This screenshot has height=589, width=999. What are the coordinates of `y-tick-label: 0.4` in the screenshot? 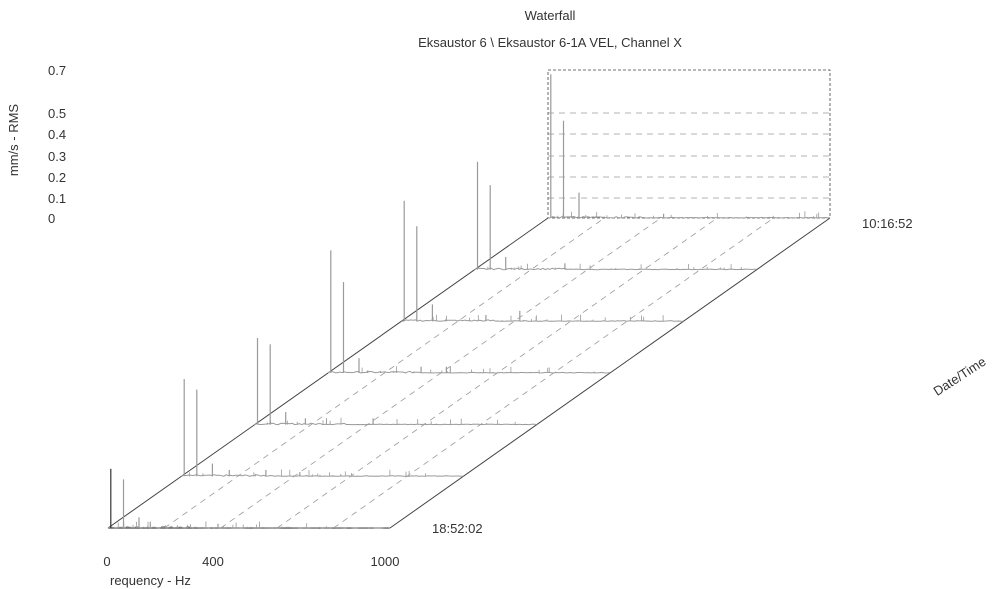 It's located at (57, 134).